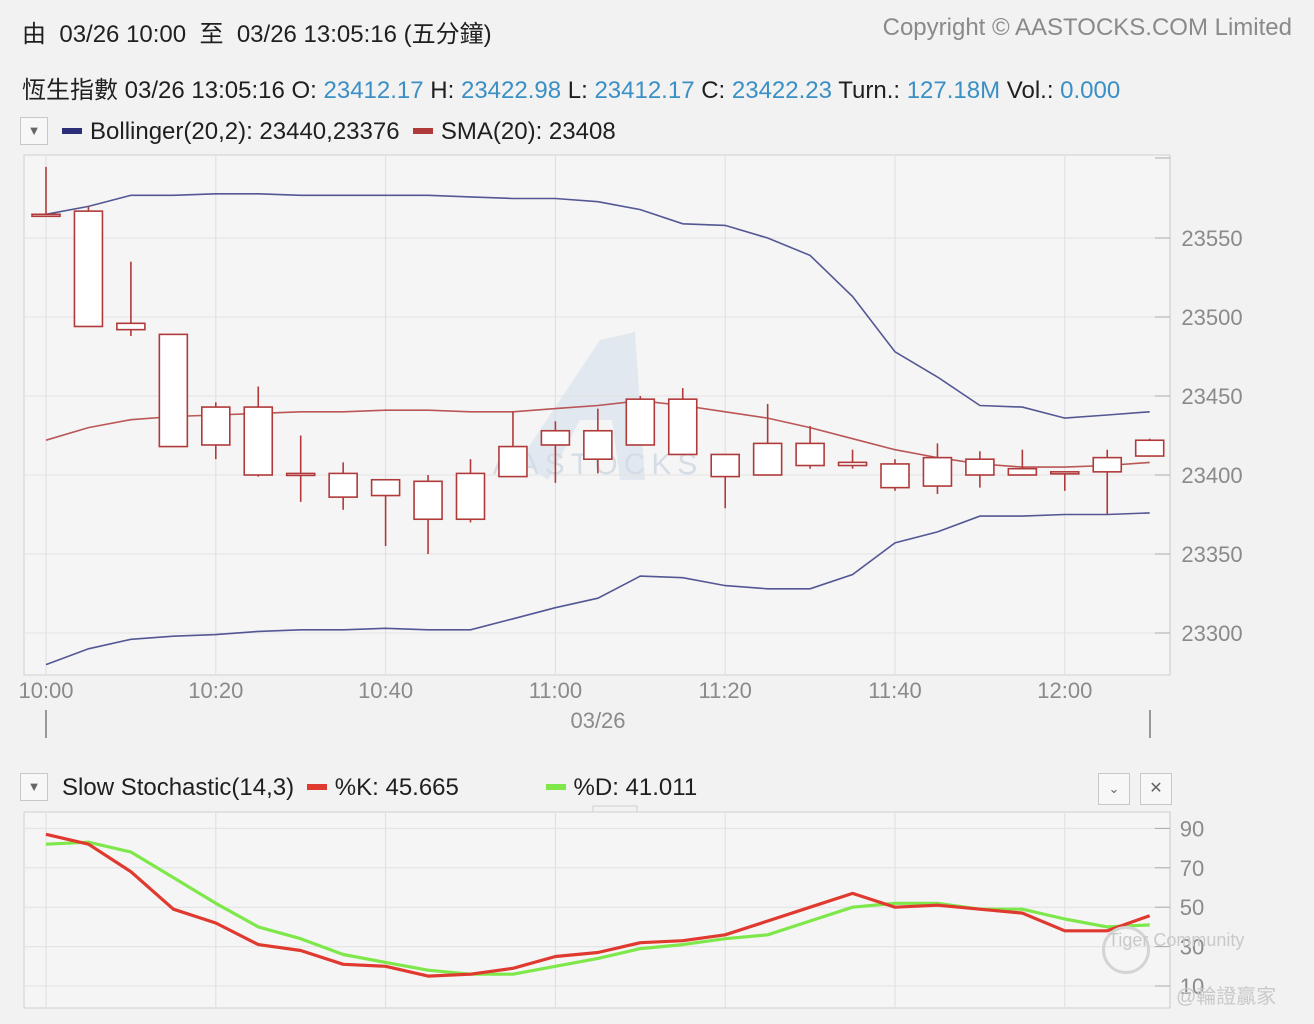 The height and width of the screenshot is (1024, 1314). What do you see at coordinates (1211, 554) in the screenshot?
I see `y-tick-label: 23350` at bounding box center [1211, 554].